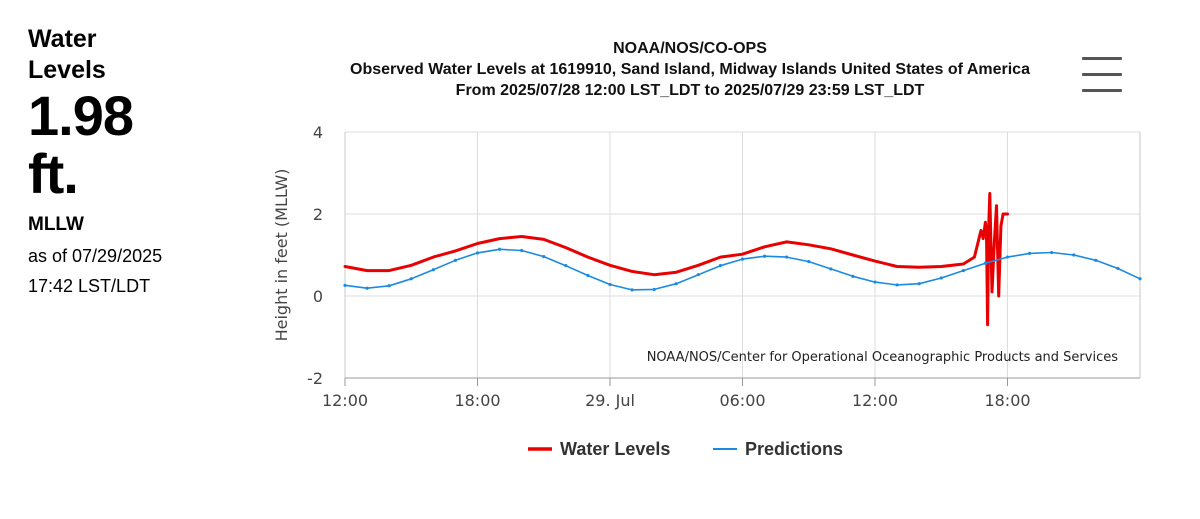 The height and width of the screenshot is (519, 1200). I want to click on y-tick-label: -2, so click(315, 378).